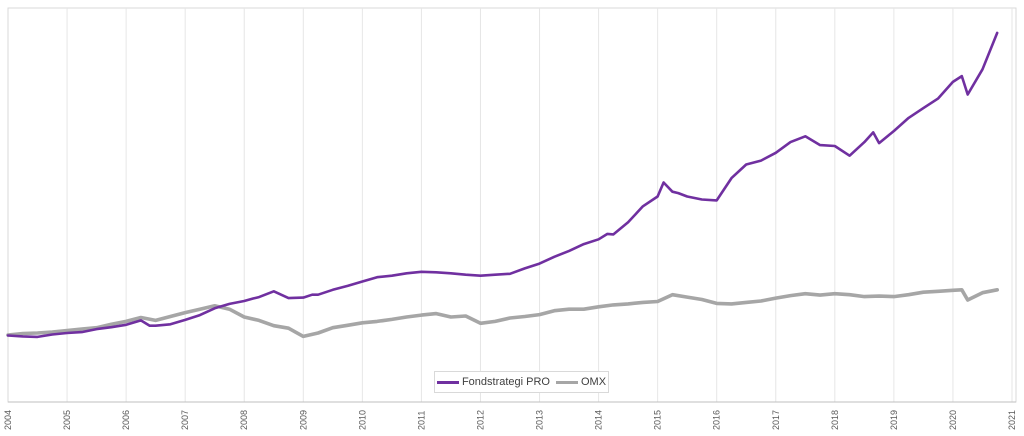 The height and width of the screenshot is (436, 1024). Describe the element at coordinates (421, 420) in the screenshot. I see `x-tick-2011: 2011` at that location.